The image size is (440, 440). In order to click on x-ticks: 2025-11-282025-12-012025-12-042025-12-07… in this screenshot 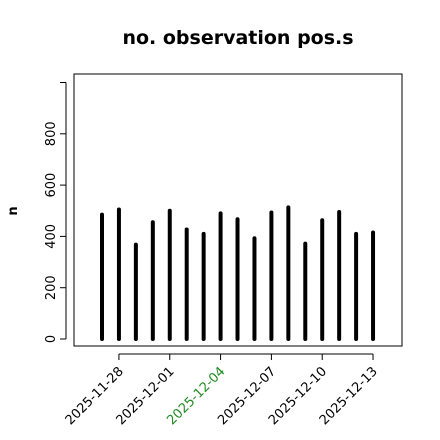, I will do `click(222, 391)`.